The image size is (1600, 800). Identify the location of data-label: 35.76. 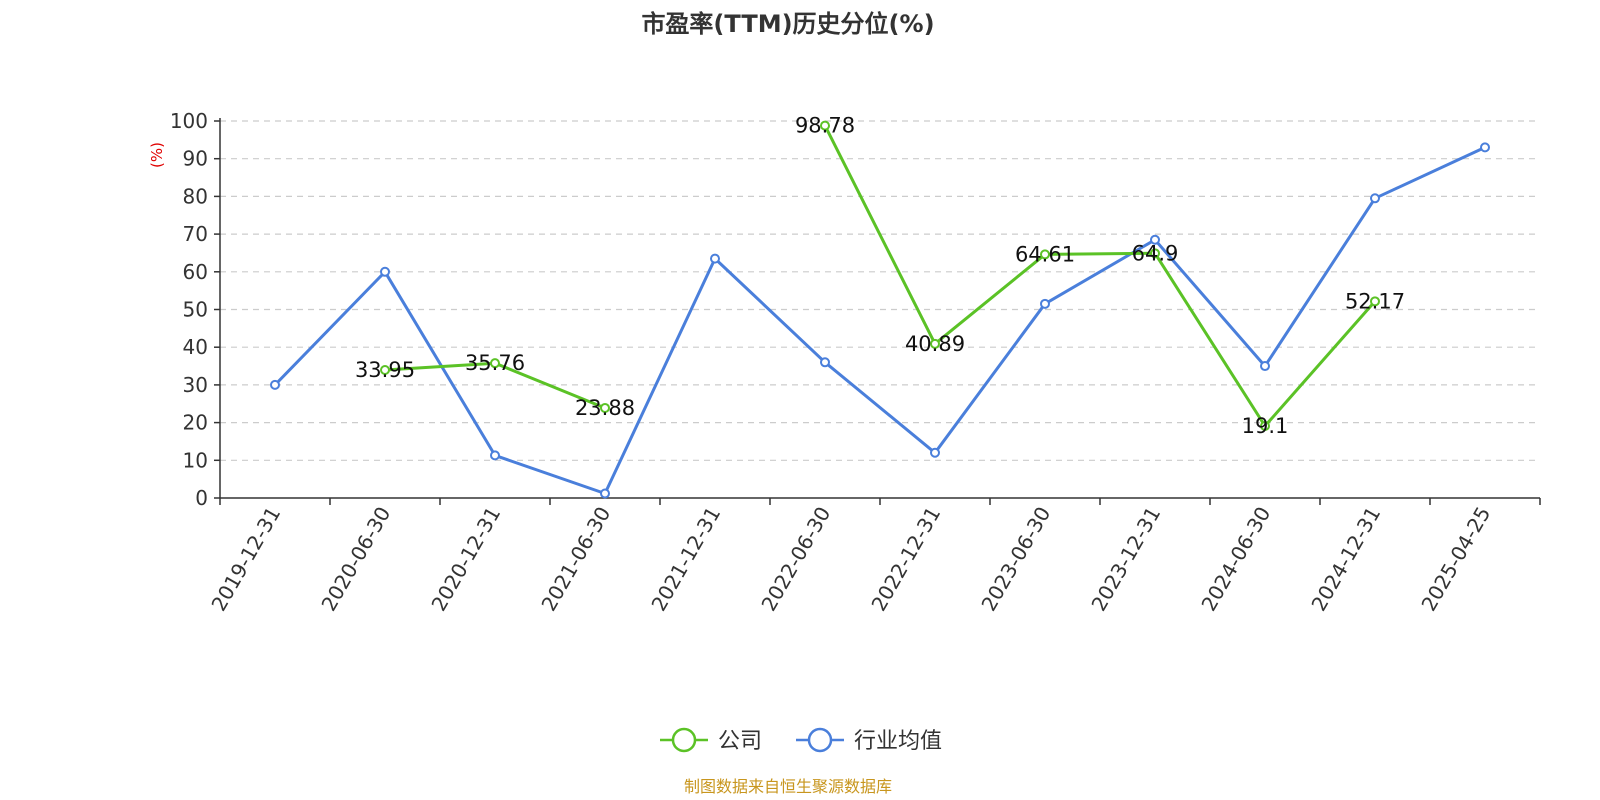
(495, 363).